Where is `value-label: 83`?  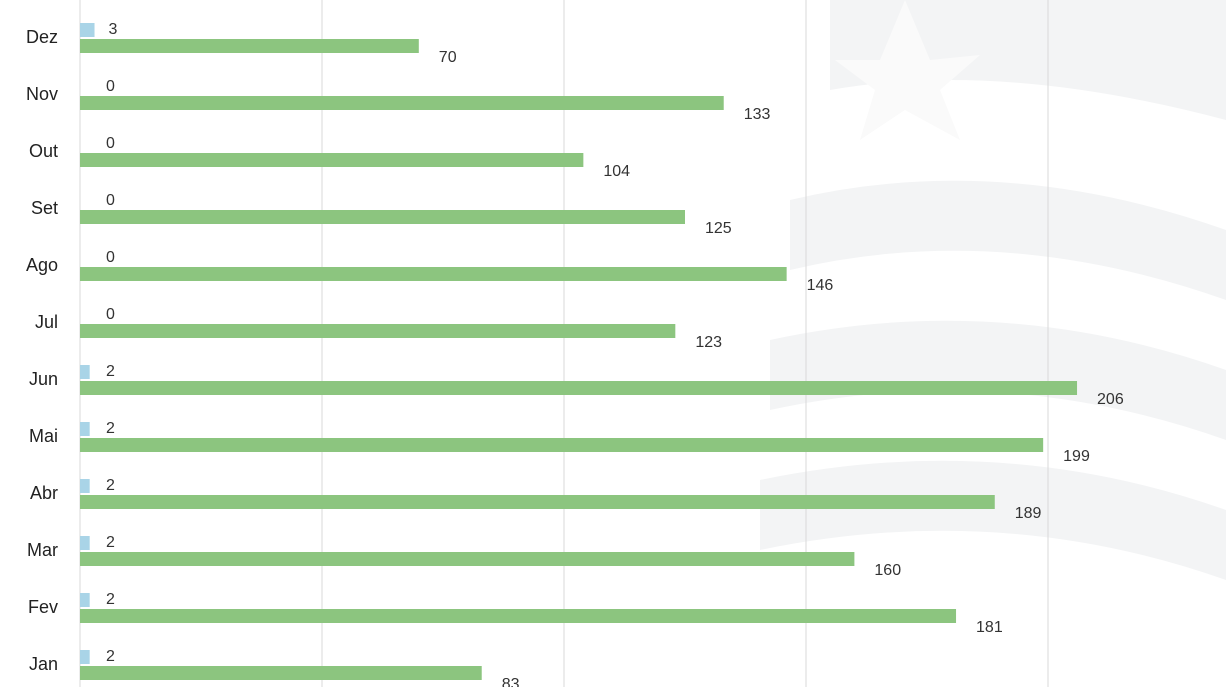
value-label: 83 is located at coordinates (511, 681).